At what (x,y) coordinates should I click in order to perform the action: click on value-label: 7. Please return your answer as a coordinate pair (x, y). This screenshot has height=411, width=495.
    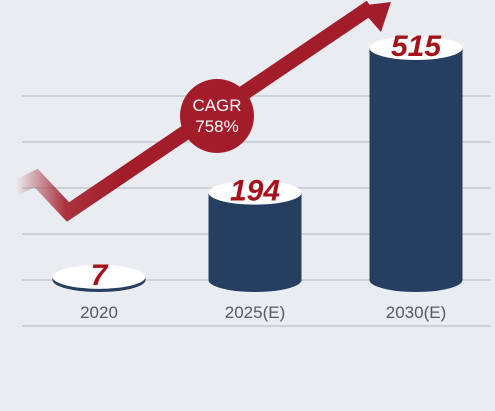
    Looking at the image, I should click on (100, 275).